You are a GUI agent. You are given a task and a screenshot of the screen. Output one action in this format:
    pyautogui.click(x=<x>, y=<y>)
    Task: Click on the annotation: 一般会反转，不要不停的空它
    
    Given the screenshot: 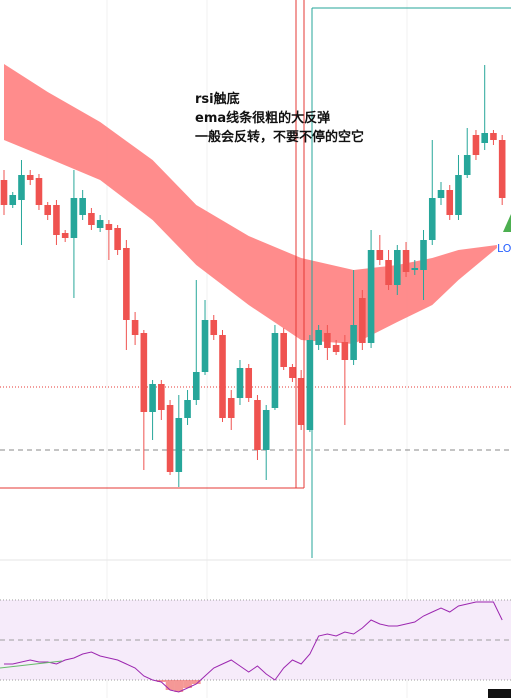 What is the action you would take?
    pyautogui.click(x=279, y=137)
    